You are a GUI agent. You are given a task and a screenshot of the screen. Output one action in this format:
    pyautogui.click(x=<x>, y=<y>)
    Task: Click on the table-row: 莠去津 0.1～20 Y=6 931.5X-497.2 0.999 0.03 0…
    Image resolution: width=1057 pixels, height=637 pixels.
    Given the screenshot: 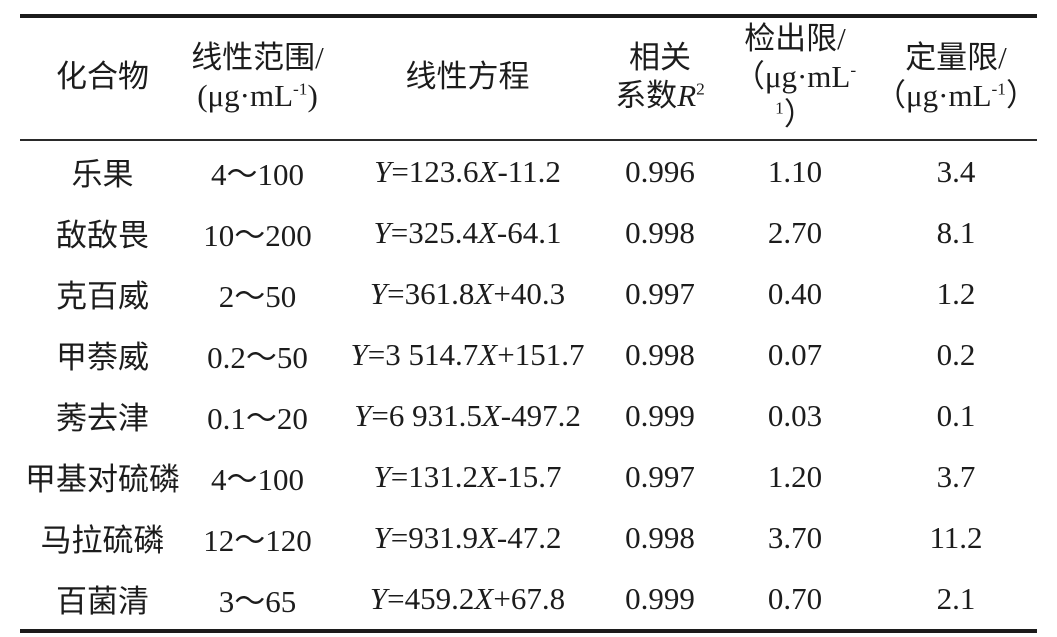 What is the action you would take?
    pyautogui.click(x=528, y=415)
    